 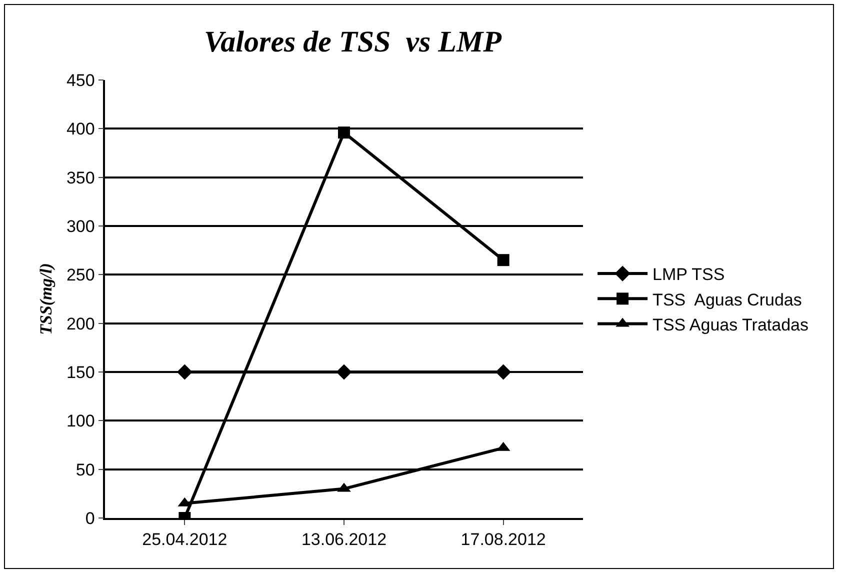 What do you see at coordinates (90, 518) in the screenshot?
I see `y-tick-label: 0` at bounding box center [90, 518].